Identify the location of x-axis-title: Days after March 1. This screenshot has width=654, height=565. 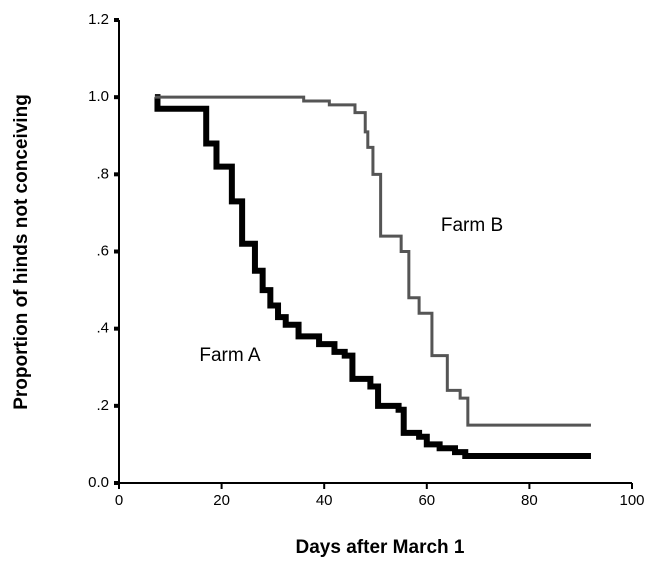
(380, 547).